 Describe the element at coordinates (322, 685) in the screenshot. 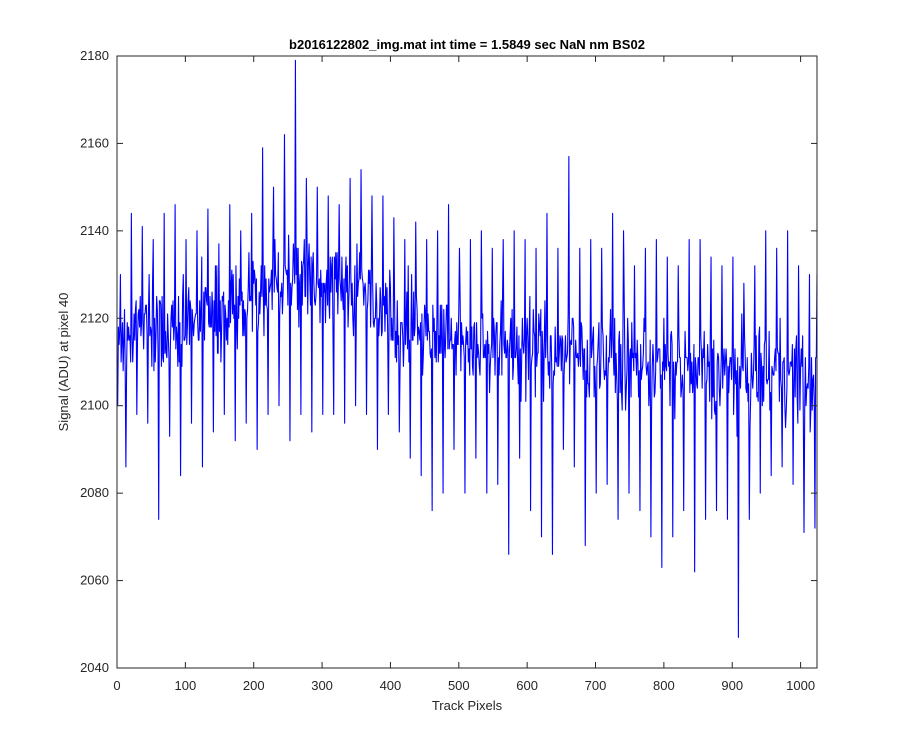

I see `x-tick-label: 300` at that location.